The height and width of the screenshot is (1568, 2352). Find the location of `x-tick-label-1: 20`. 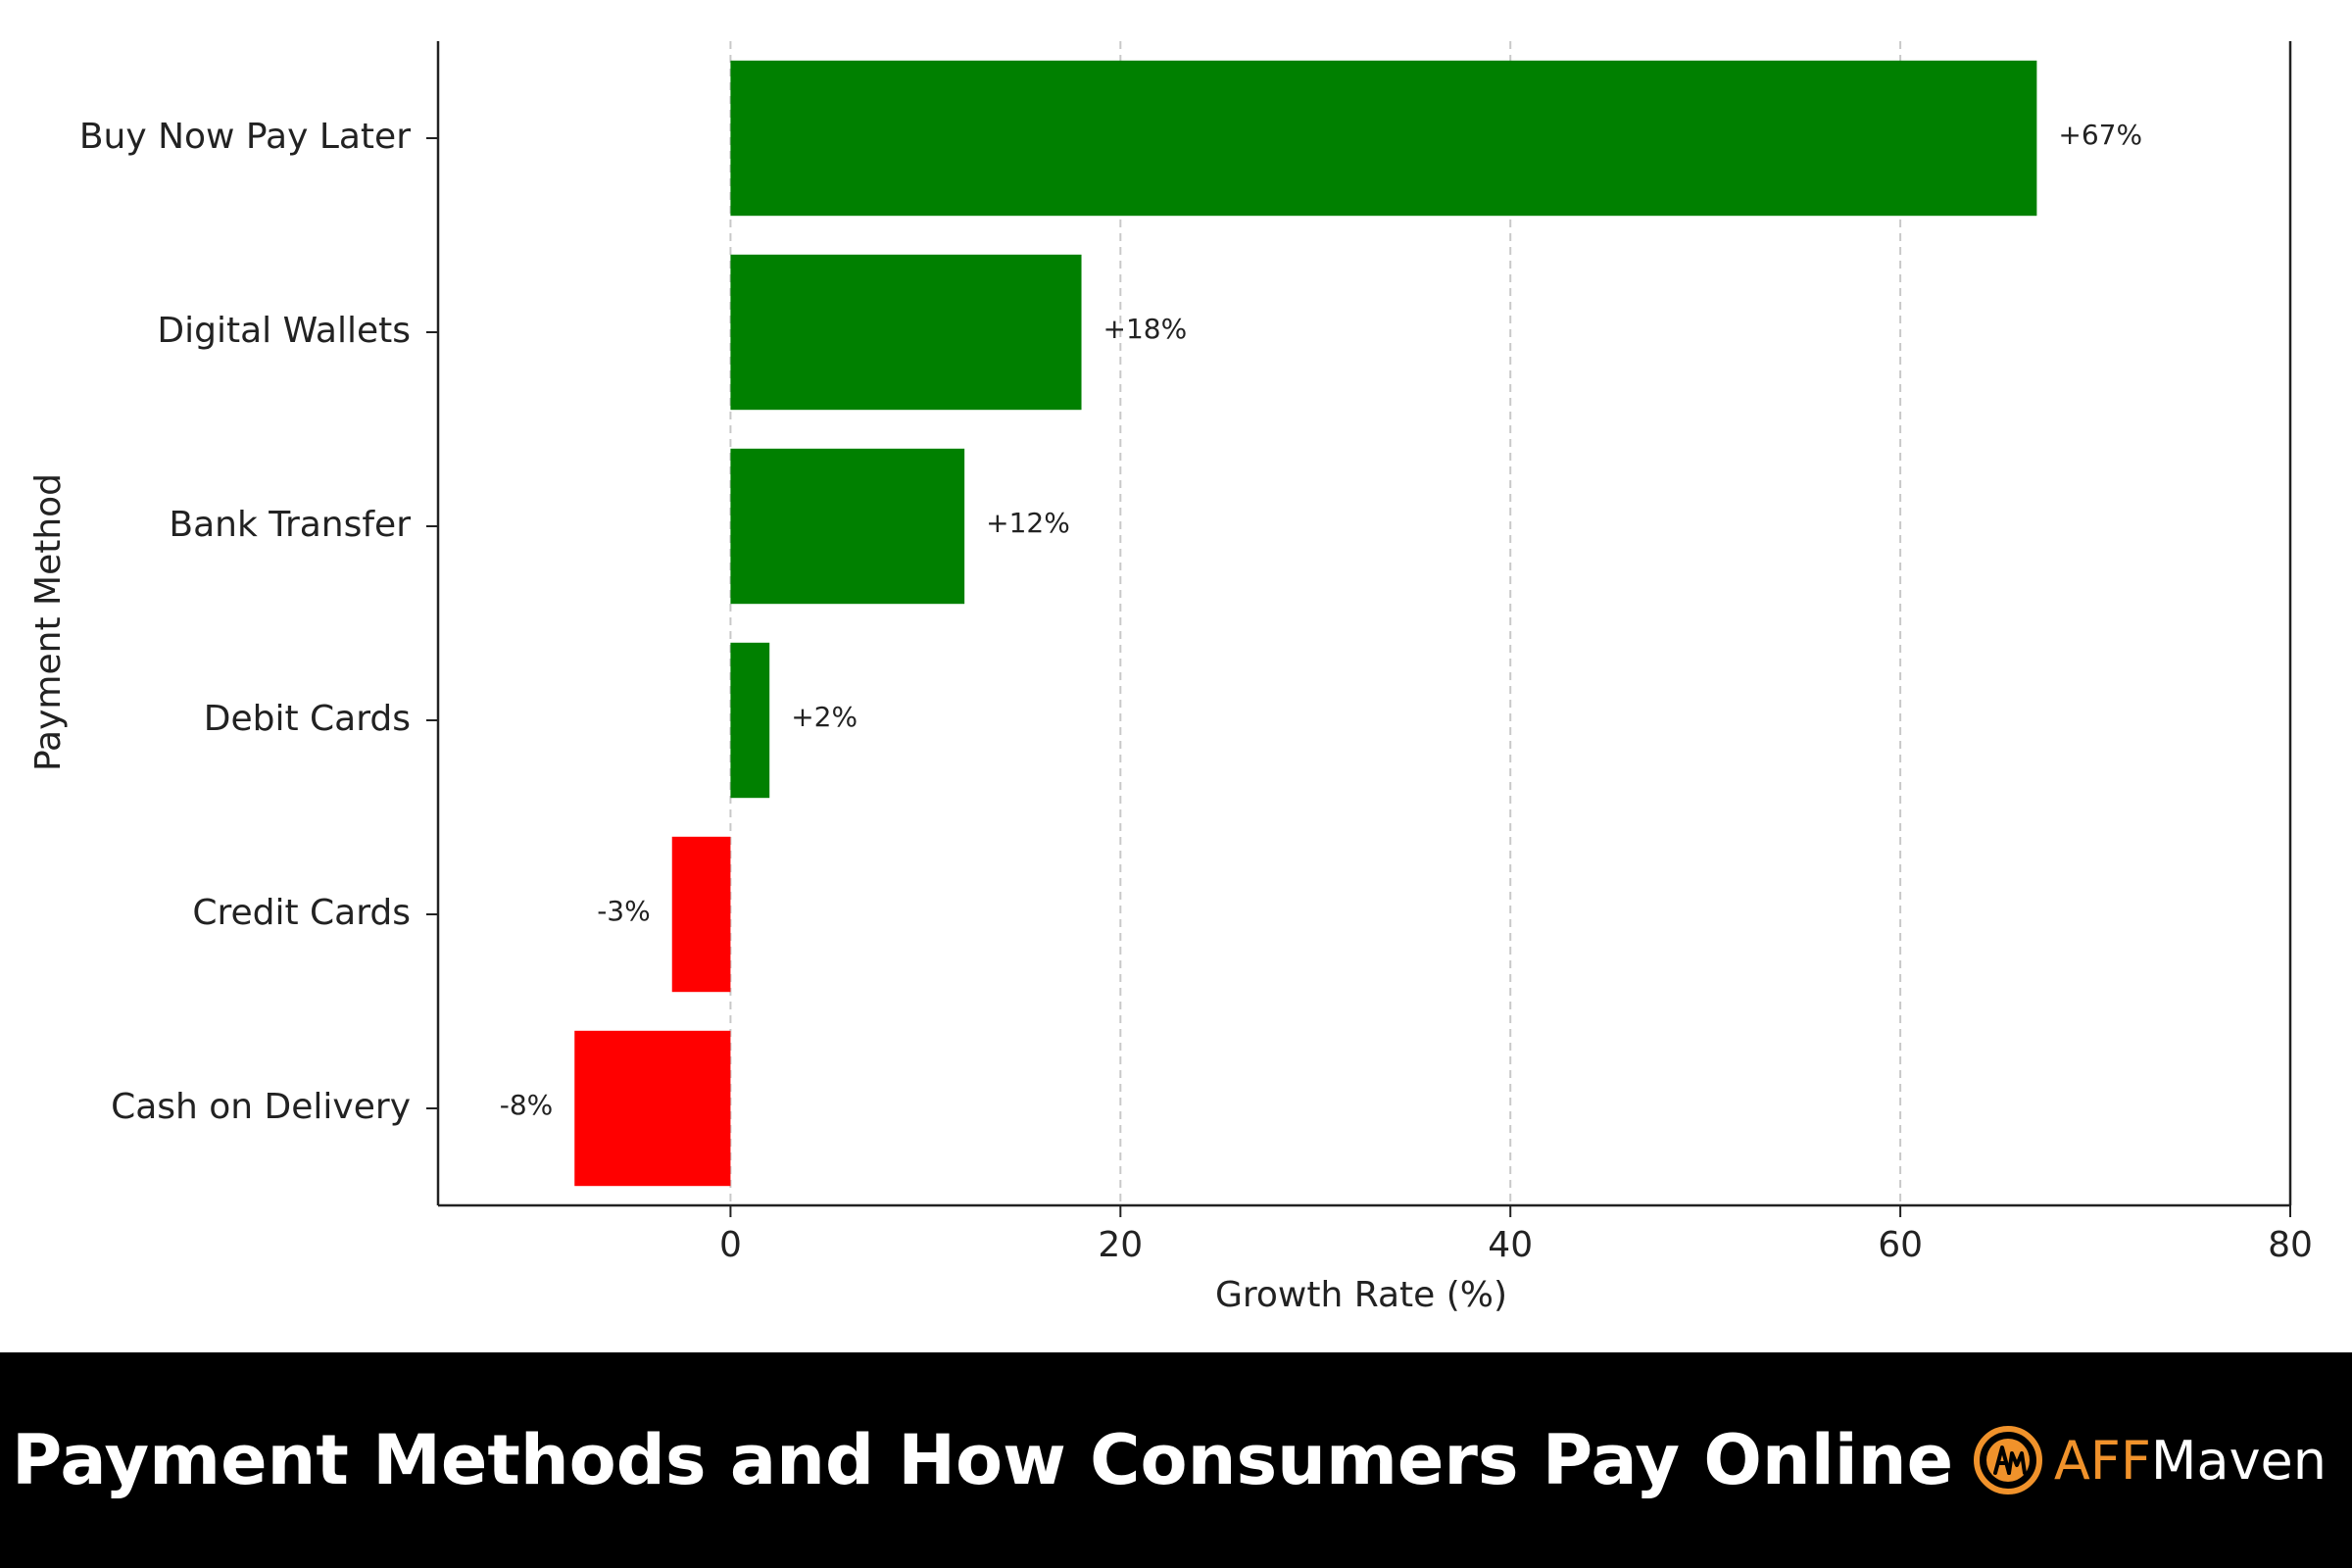

x-tick-label-1: 20 is located at coordinates (1120, 1245).